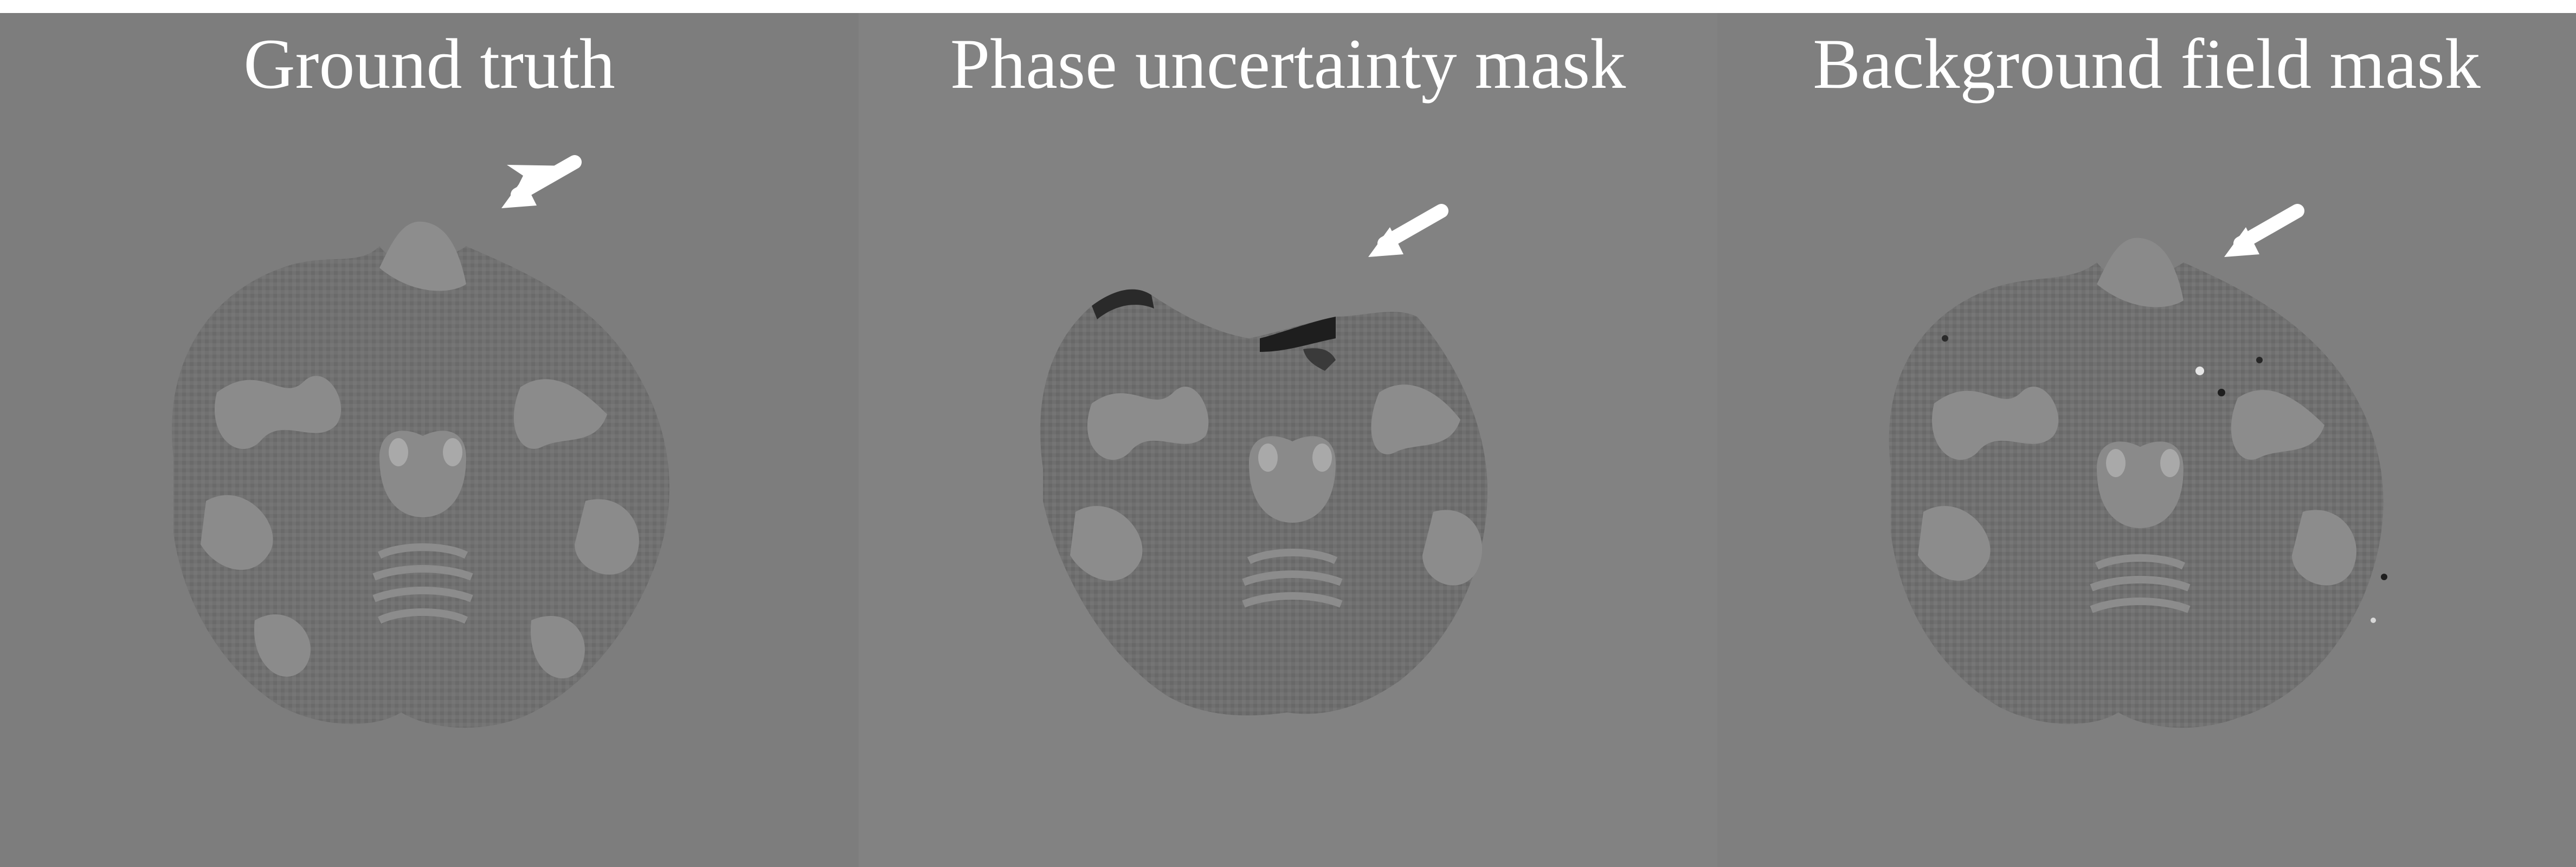  What do you see at coordinates (2147, 64) in the screenshot?
I see `panel-title: Background field mask` at bounding box center [2147, 64].